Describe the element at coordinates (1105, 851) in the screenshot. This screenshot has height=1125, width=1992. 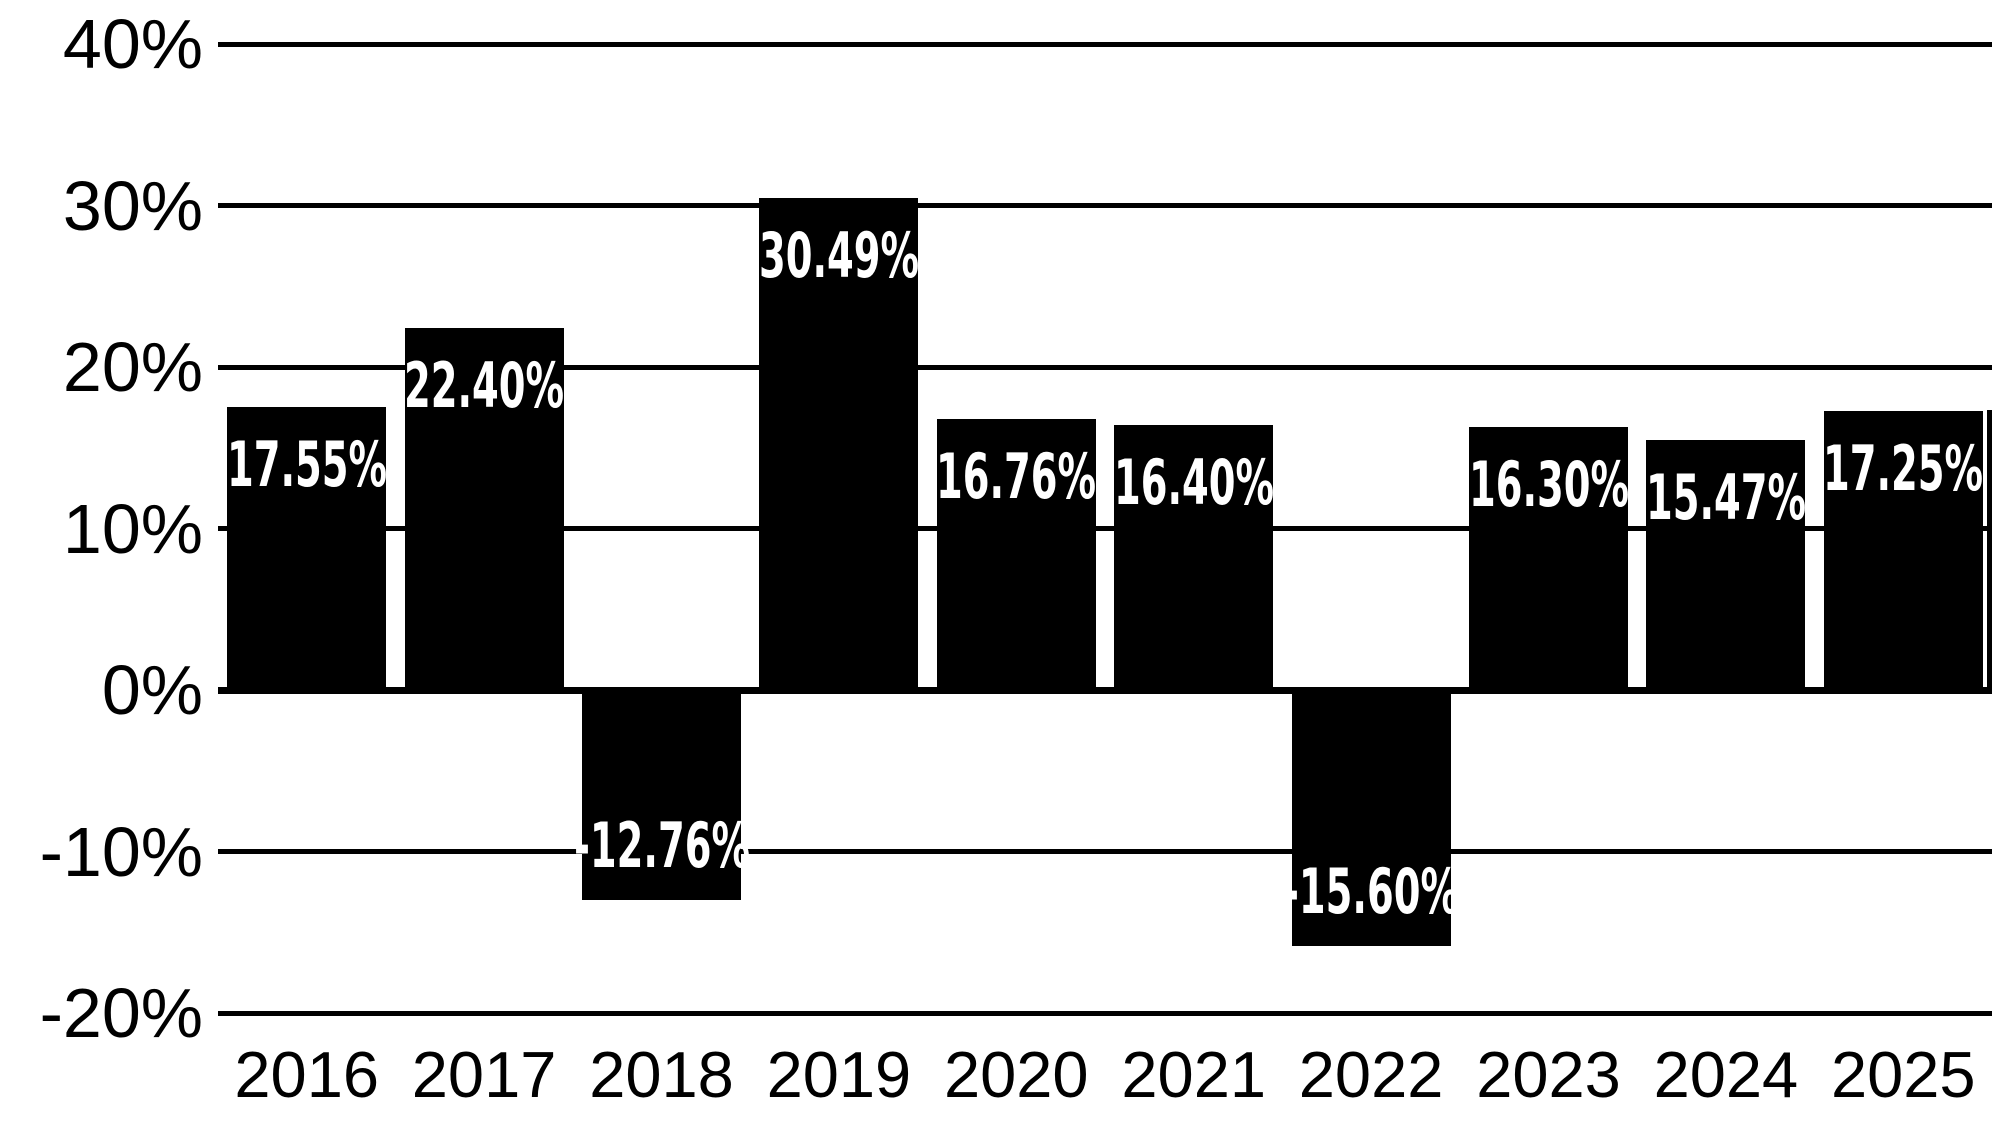
I see `gridline--10%` at that location.